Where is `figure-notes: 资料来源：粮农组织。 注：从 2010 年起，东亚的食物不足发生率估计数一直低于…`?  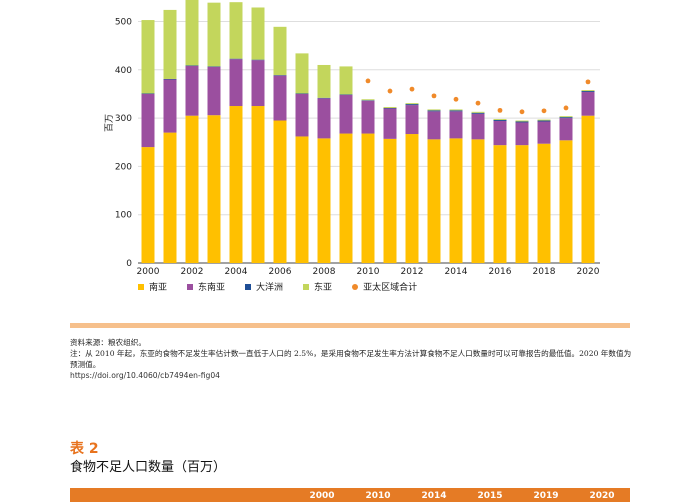 figure-notes: 资料来源：粮农组织。 注：从 2010 年起，东亚的食物不足发生率估计数一直低于… is located at coordinates (352, 359).